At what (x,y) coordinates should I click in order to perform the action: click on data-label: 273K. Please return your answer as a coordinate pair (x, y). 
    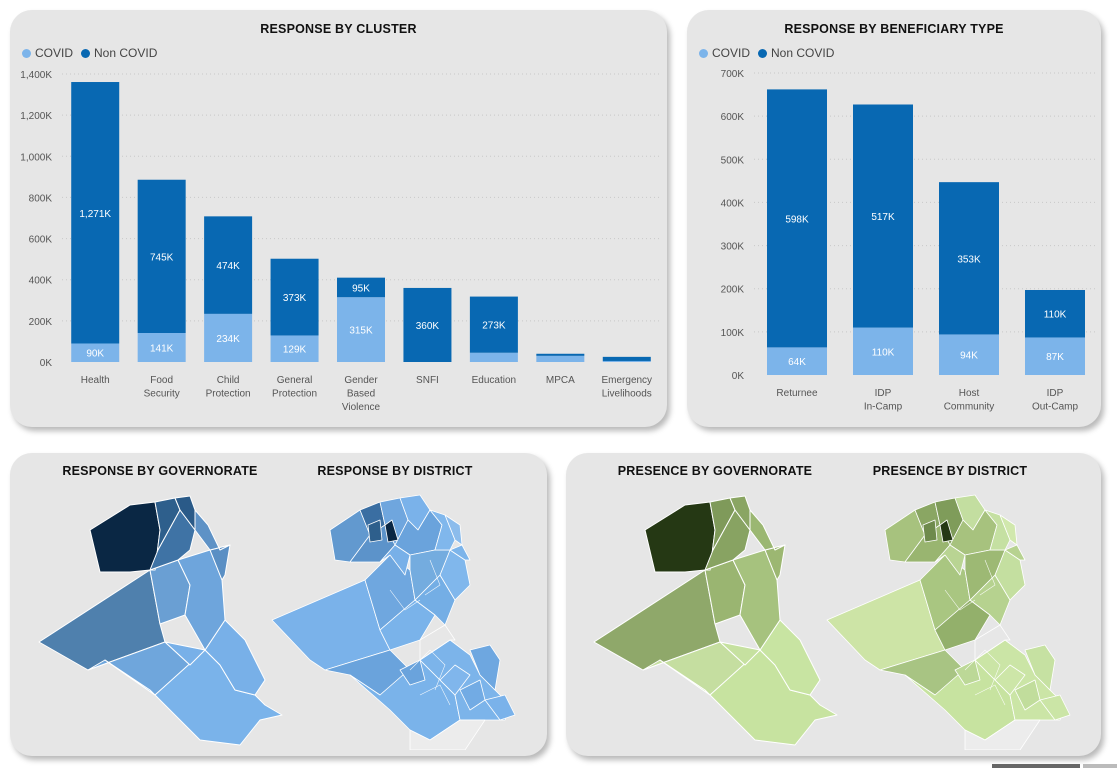
    Looking at the image, I should click on (494, 326).